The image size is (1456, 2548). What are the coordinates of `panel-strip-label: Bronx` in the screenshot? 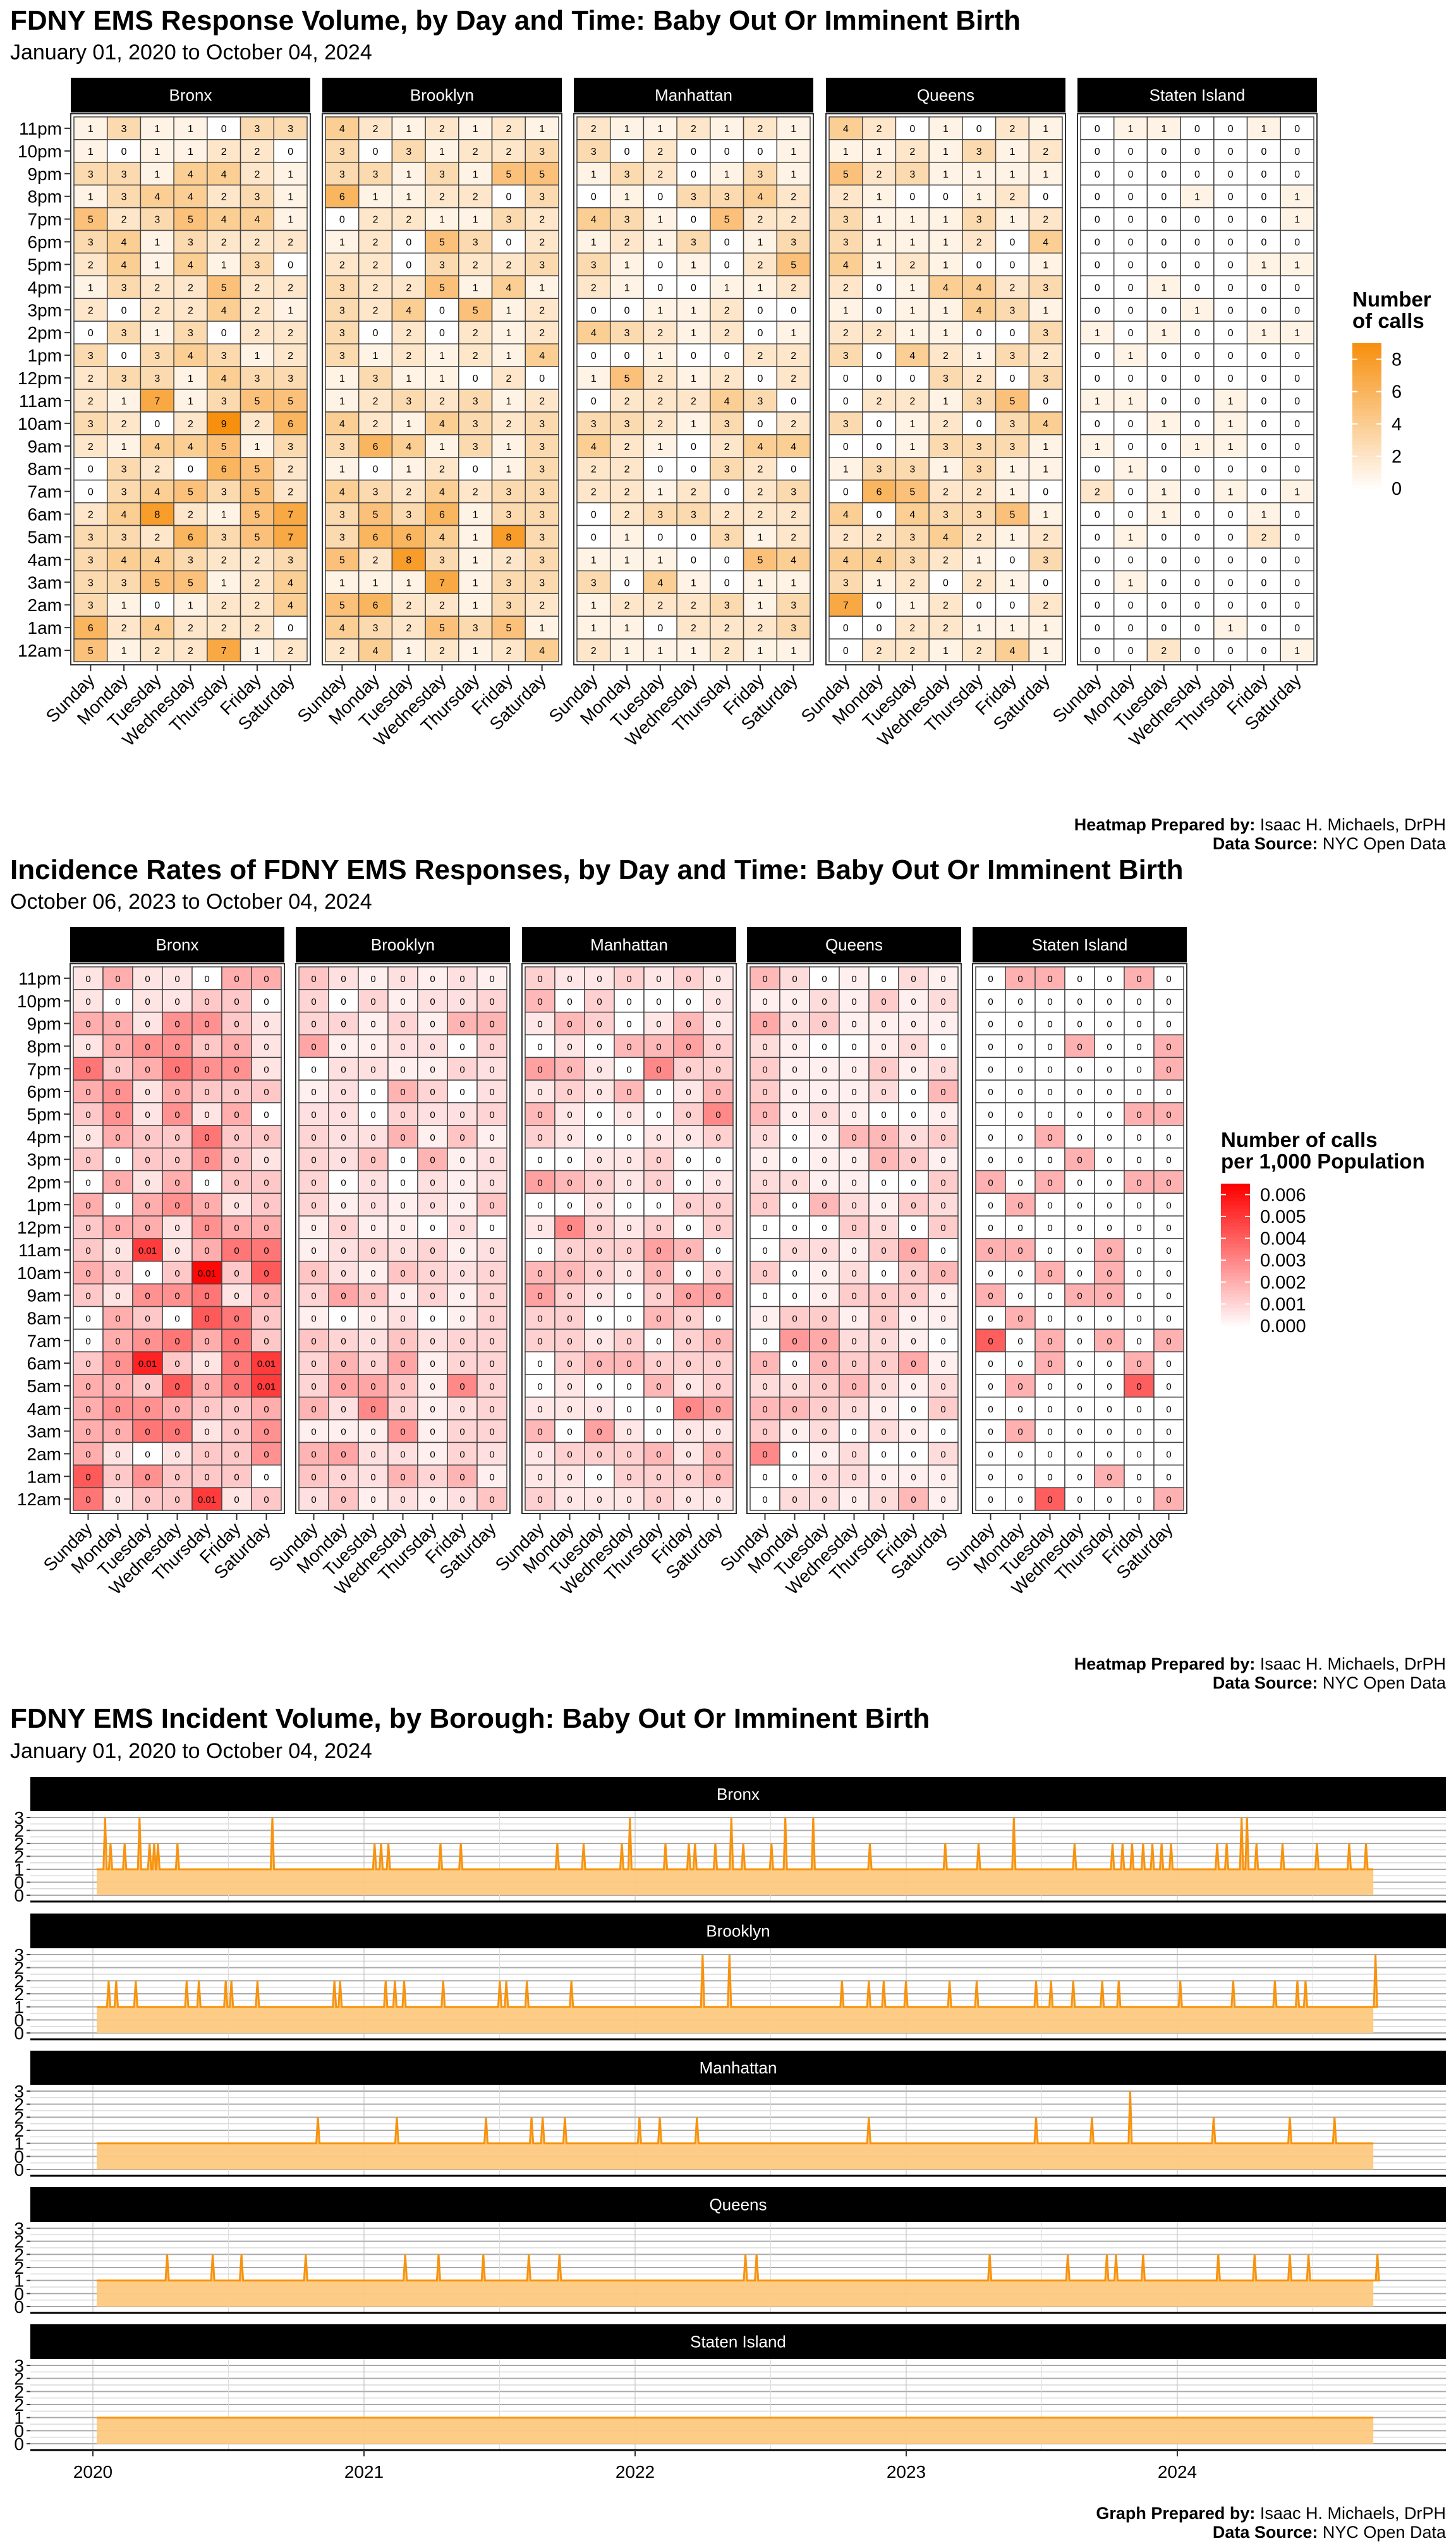 It's located at (738, 1794).